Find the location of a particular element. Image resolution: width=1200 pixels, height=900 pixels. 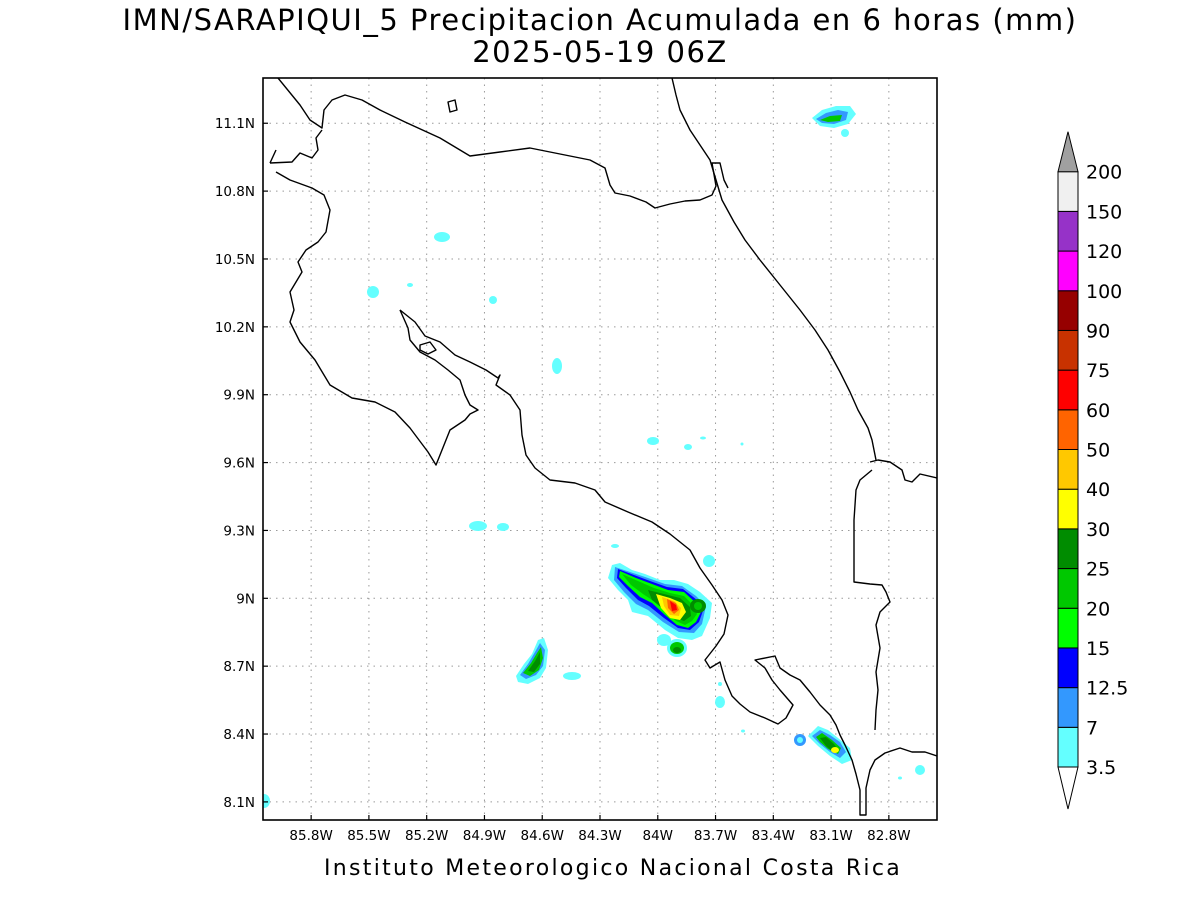

legend-arrow-top is located at coordinates (1068, 152).